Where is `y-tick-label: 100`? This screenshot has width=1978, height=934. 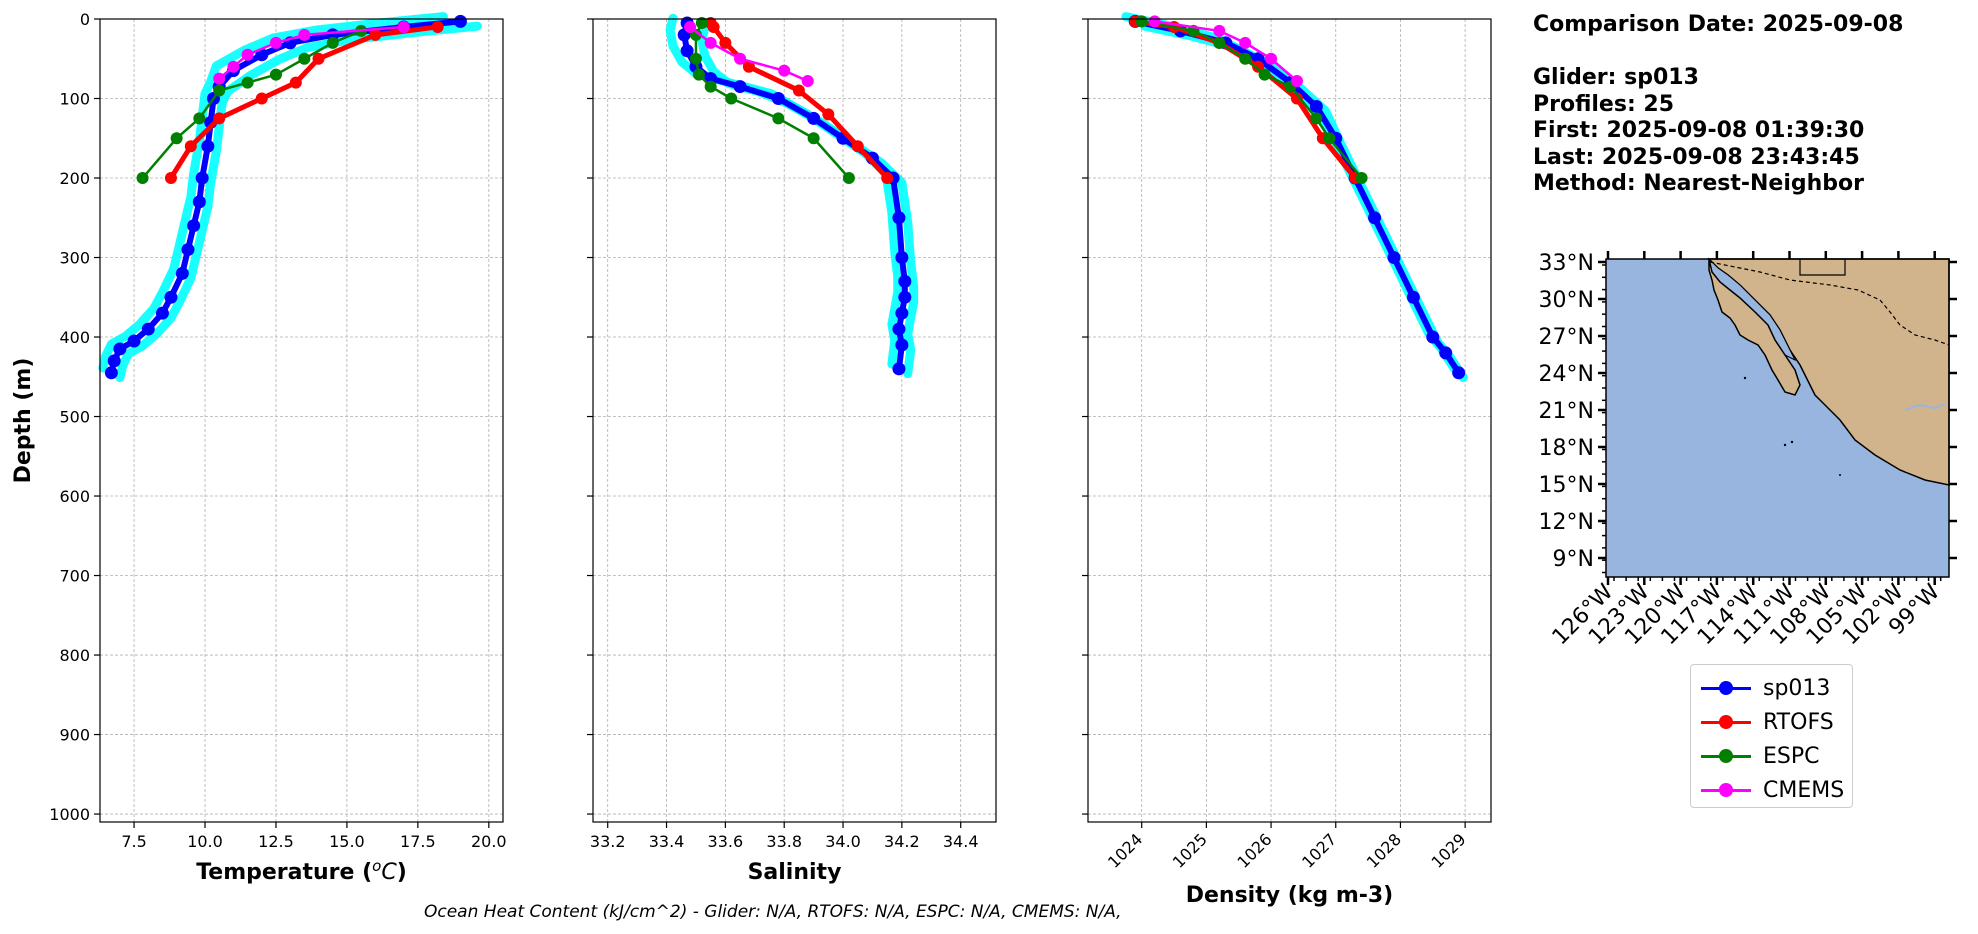
y-tick-label: 100 is located at coordinates (74, 99).